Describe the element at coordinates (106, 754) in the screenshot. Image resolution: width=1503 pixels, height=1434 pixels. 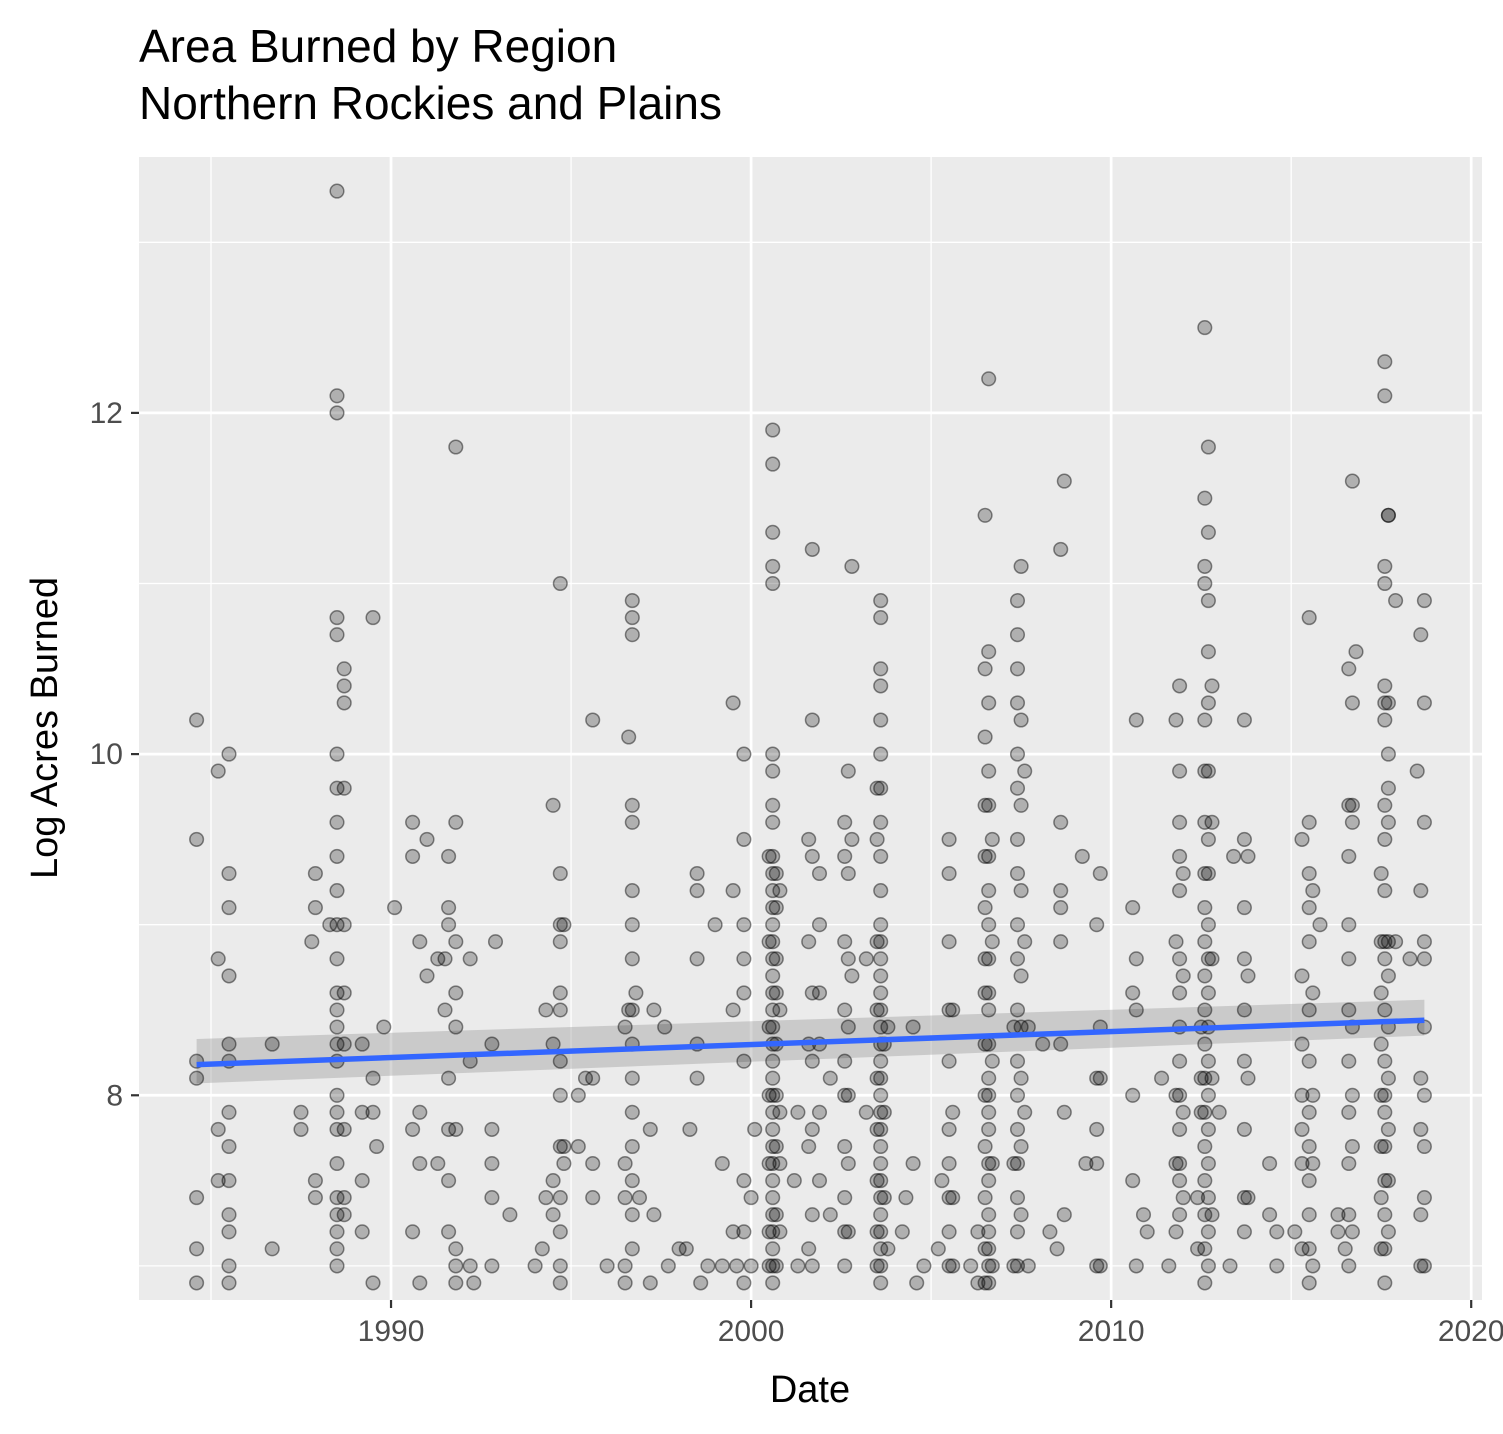
I see `y-tick-label: 10` at that location.